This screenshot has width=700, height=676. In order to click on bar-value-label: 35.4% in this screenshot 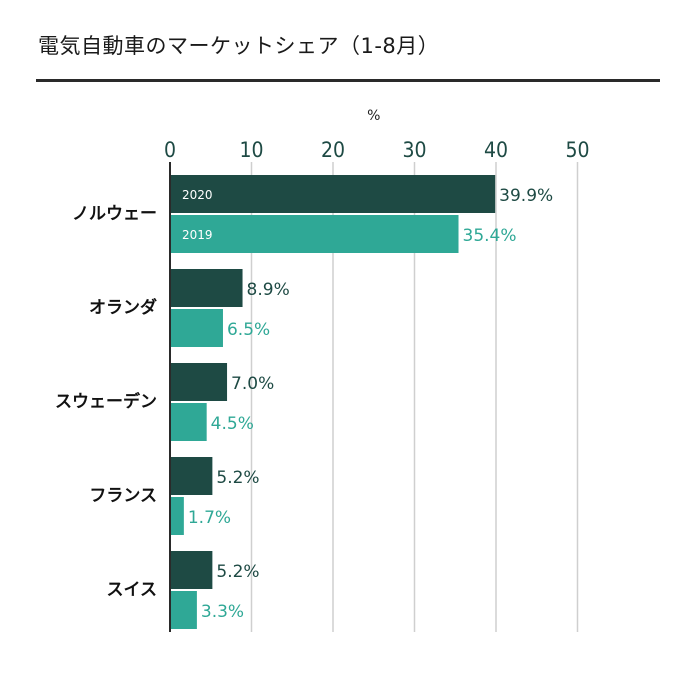, I will do `click(490, 236)`.